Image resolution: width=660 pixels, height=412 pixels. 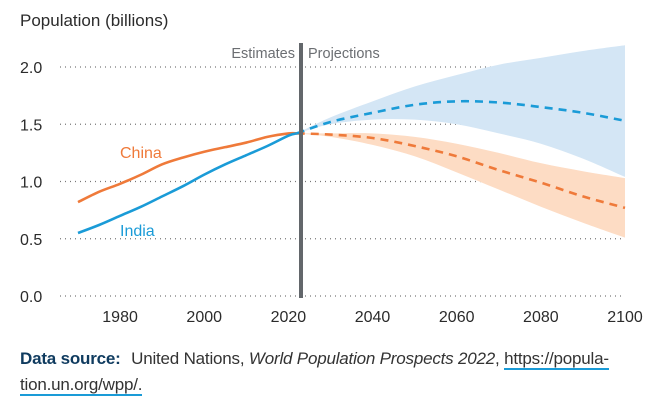 I want to click on y-tick-label: 0.5, so click(x=31, y=240).